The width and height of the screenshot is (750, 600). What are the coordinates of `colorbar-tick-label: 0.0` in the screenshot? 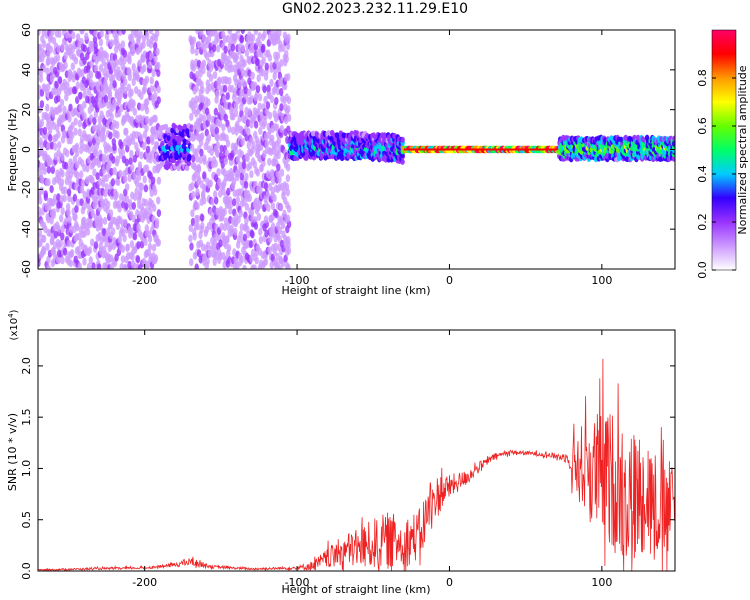 It's located at (702, 270).